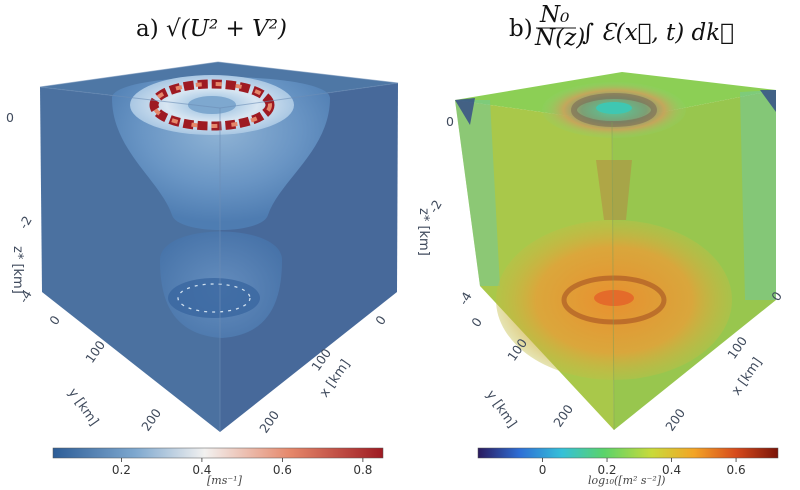  Describe the element at coordinates (269, 422) in the screenshot. I see `left-x-tick-2: 200` at that location.